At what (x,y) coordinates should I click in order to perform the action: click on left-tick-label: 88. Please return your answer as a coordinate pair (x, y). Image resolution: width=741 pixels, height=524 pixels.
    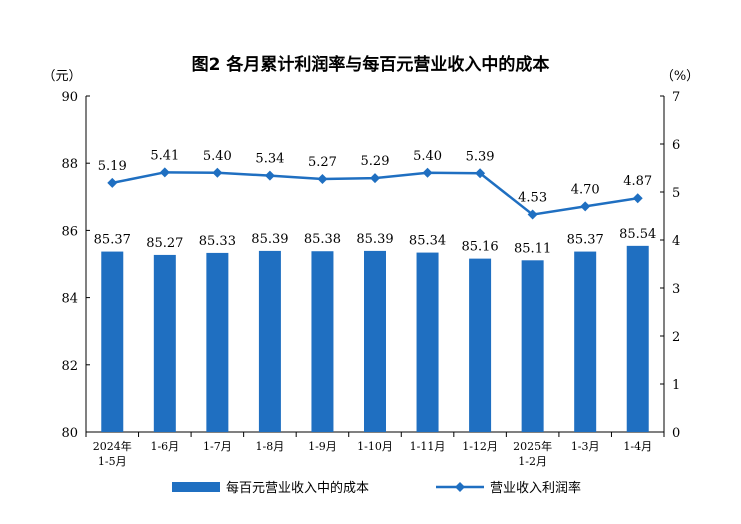
    Looking at the image, I should click on (69, 164).